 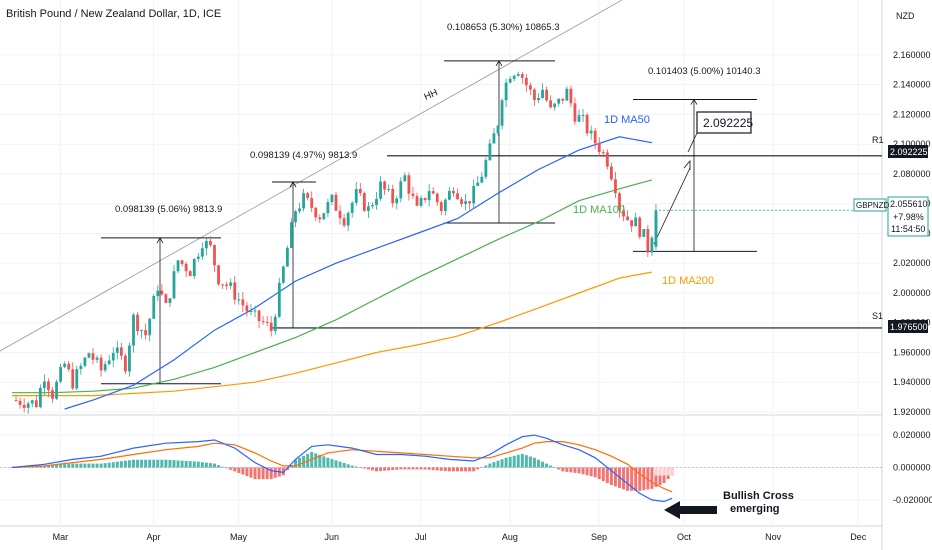 What do you see at coordinates (909, 327) in the screenshot?
I see `s1-price-badge-text: 1.976500` at bounding box center [909, 327].